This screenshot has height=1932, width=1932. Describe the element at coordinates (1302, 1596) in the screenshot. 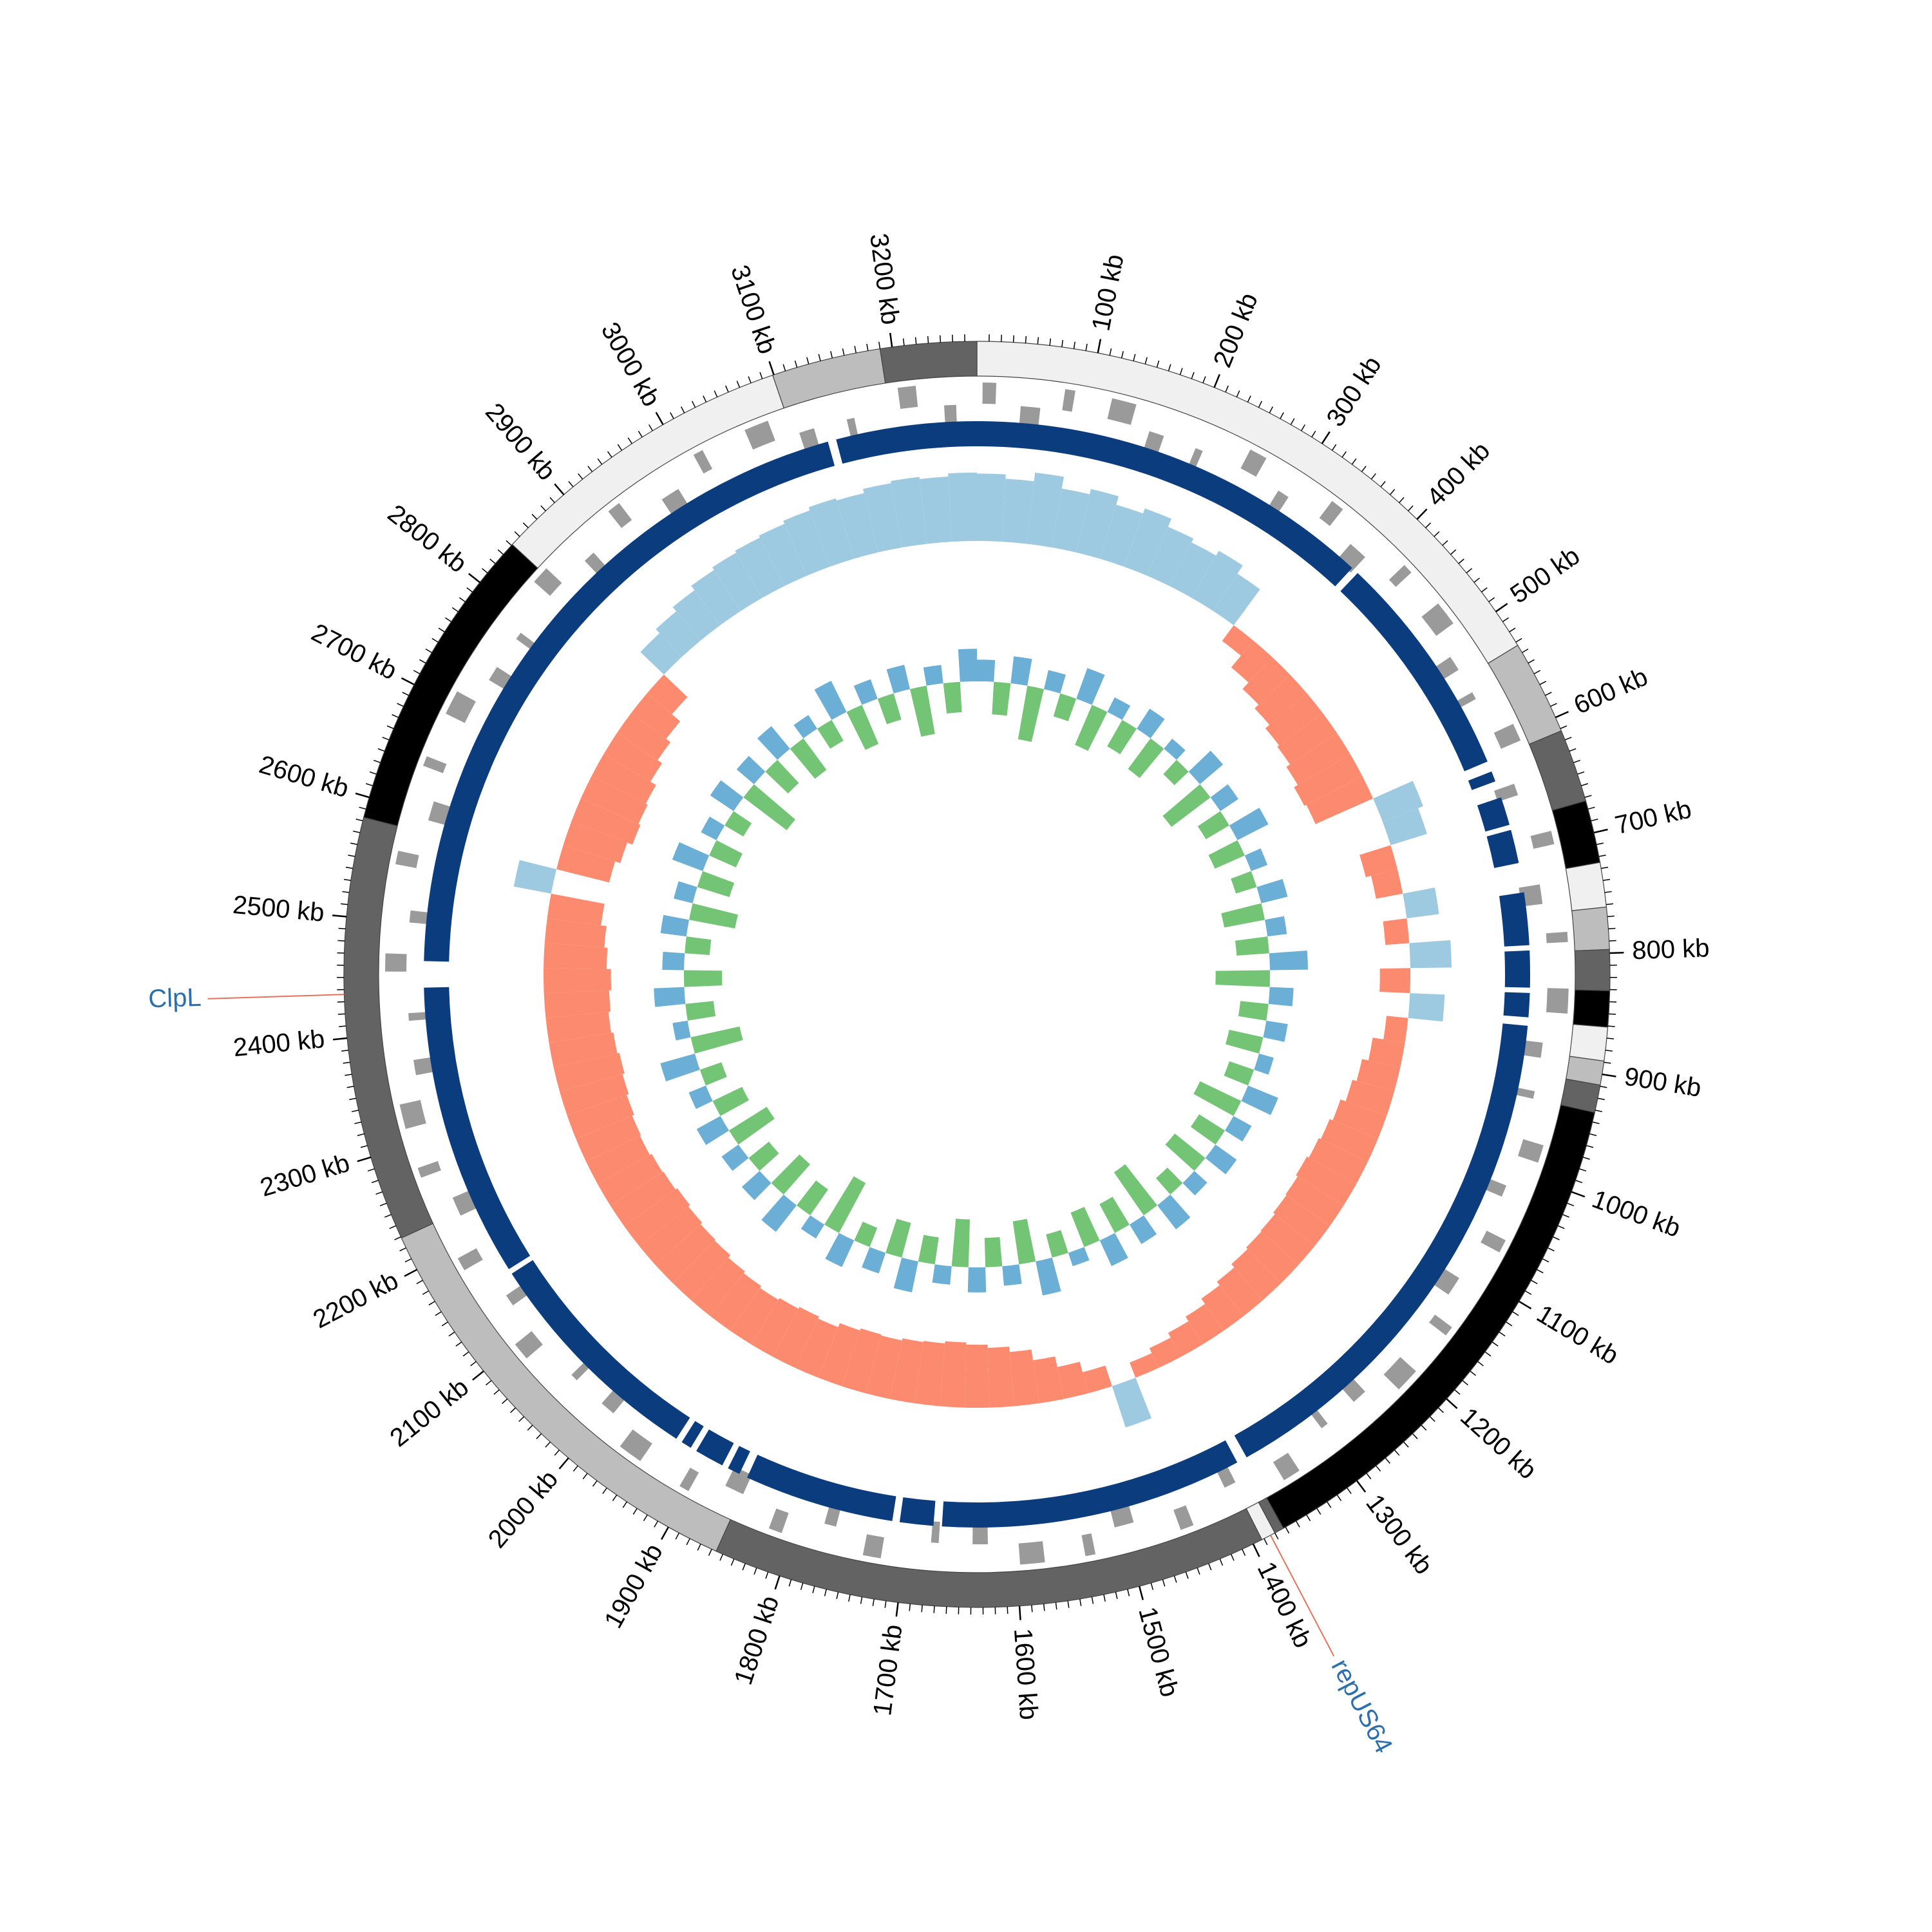

I see `annotation-leader` at that location.